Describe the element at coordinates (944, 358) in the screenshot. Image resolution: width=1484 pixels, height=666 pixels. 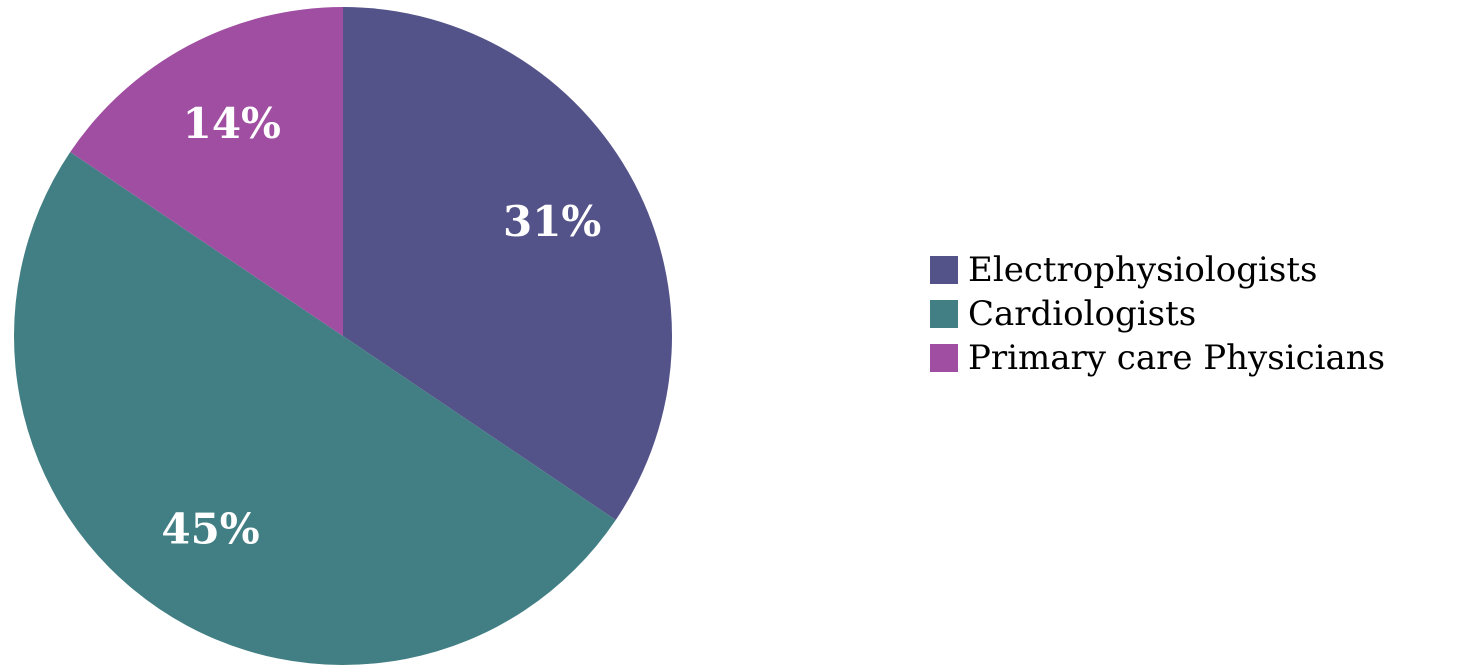
I see `legend-swatch-primary-care-physicians` at that location.